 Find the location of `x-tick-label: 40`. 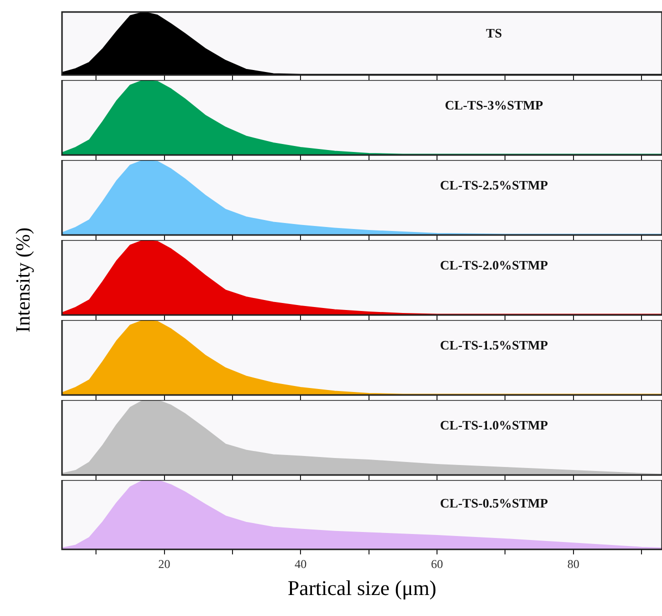

x-tick-label: 40 is located at coordinates (300, 563).